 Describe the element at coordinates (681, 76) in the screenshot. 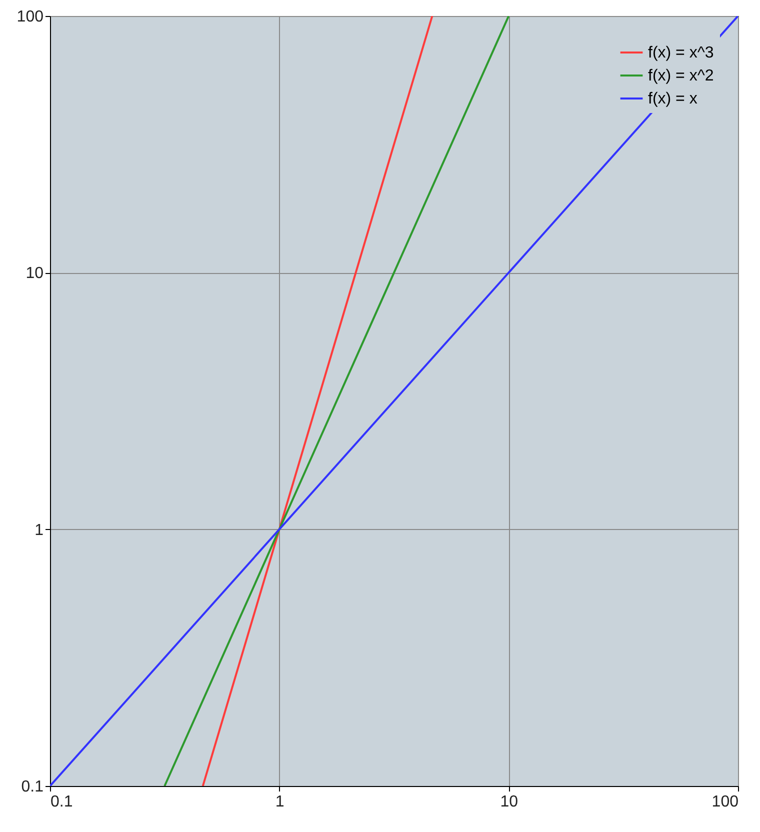

I see `legend-label: f(x) = x^2` at that location.